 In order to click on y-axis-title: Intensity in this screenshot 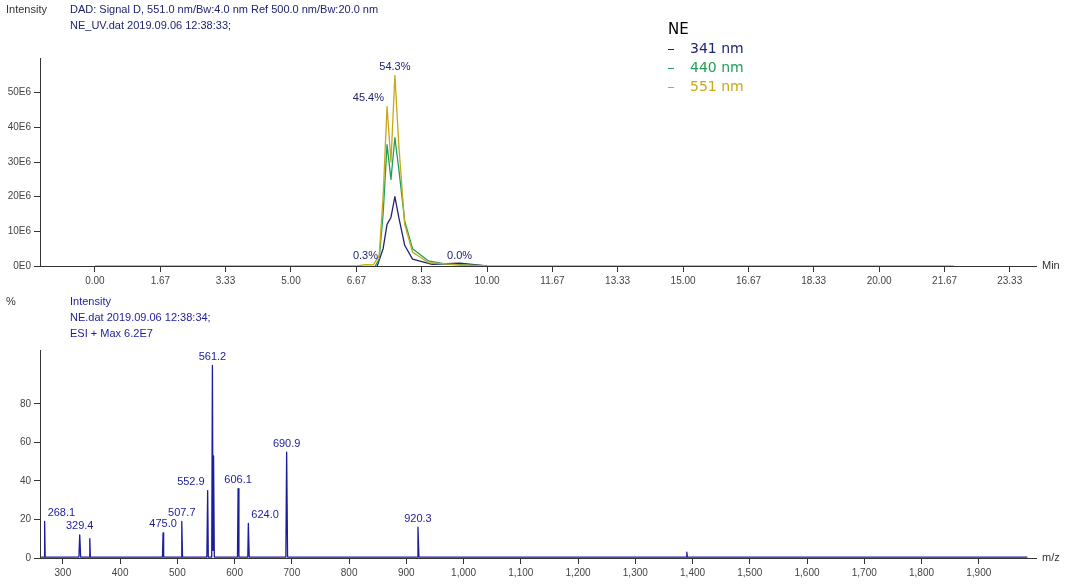, I will do `click(27, 9)`.